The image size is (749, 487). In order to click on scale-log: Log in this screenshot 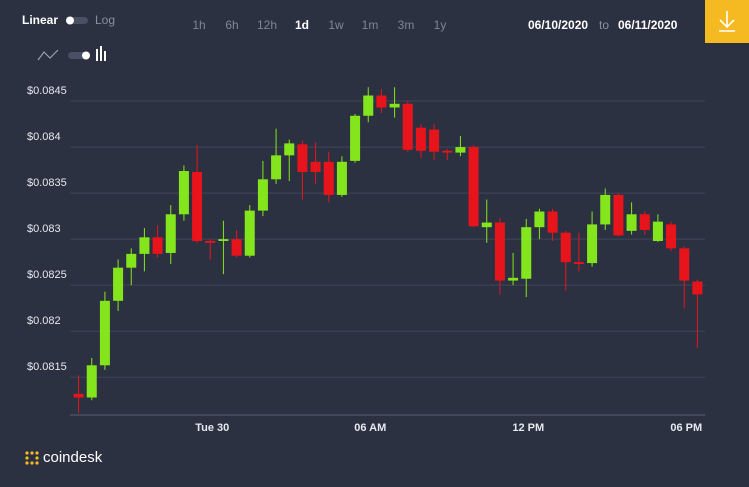, I will do `click(105, 20)`.